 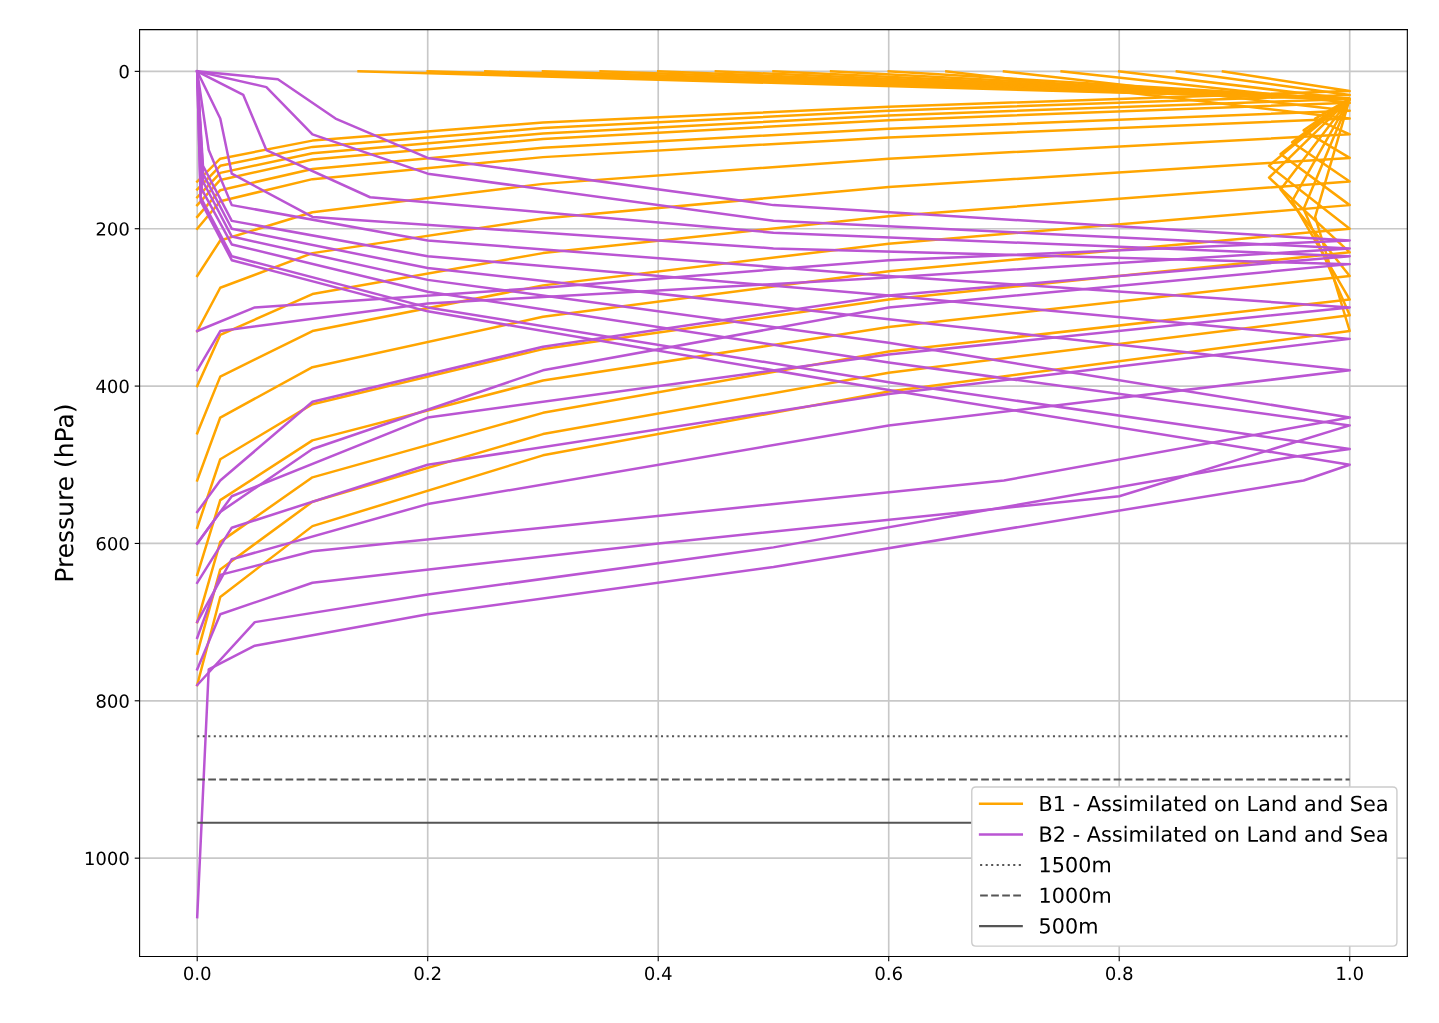 What do you see at coordinates (658, 973) in the screenshot?
I see `x-tick-label: 0.4` at bounding box center [658, 973].